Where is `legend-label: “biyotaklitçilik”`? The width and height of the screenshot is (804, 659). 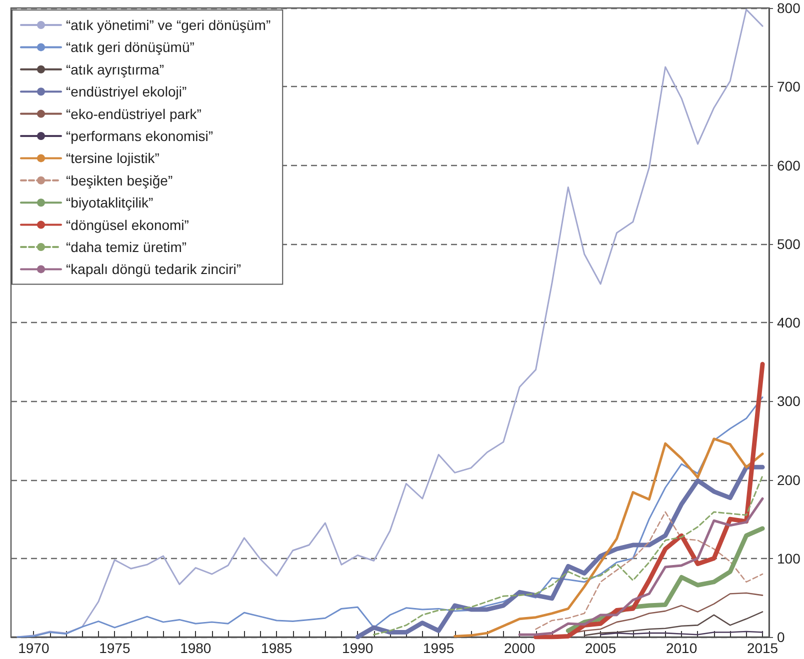
legend-label: “biyotaklitçilik” is located at coordinates (110, 202).